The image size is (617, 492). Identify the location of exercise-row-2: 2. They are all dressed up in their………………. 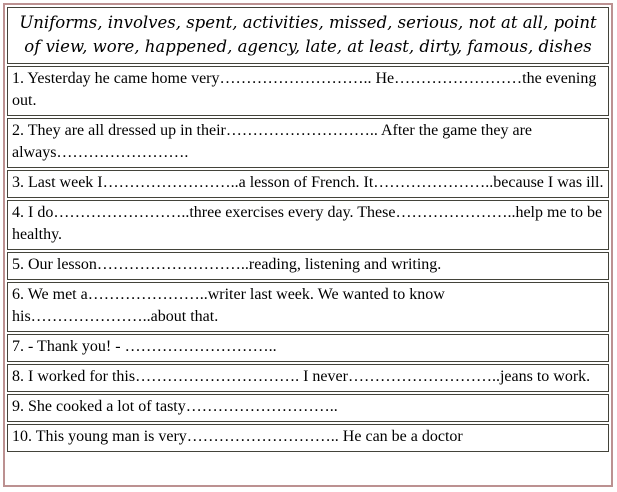
(308, 143).